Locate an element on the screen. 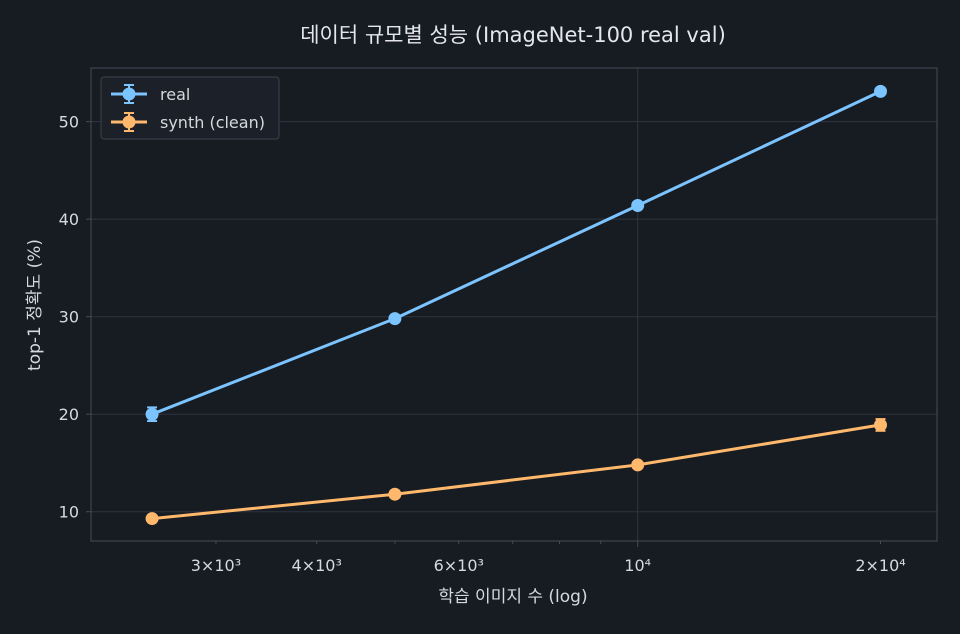  chart-title: 데이터 규모별 성능 (ImageNet-100 real val) is located at coordinates (513, 35).